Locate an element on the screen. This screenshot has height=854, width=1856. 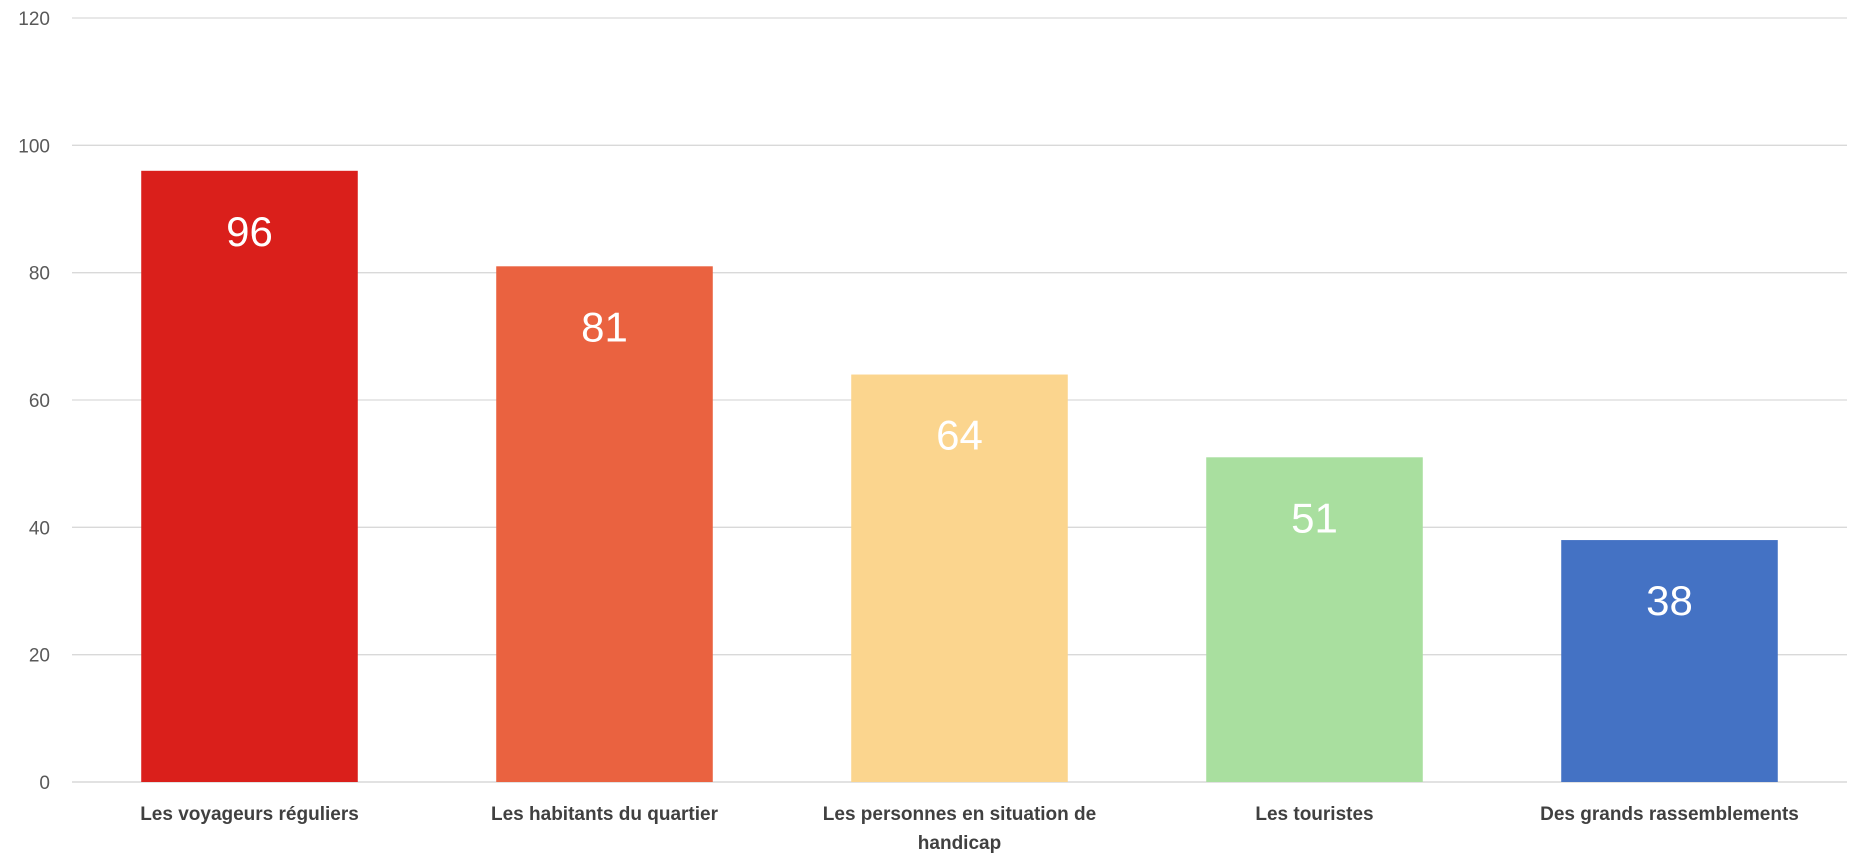
x-tick-label: Les personnes en situation de handicap is located at coordinates (959, 829).